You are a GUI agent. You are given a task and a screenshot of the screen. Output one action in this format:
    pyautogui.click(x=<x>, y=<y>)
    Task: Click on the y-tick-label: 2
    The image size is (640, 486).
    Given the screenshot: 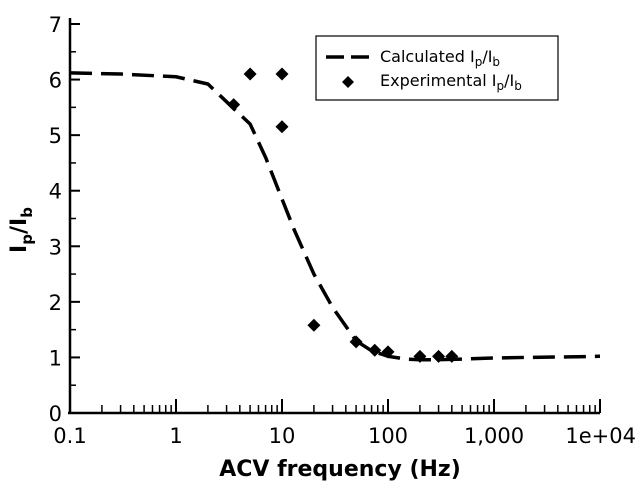 What is the action you would take?
    pyautogui.click(x=55, y=303)
    